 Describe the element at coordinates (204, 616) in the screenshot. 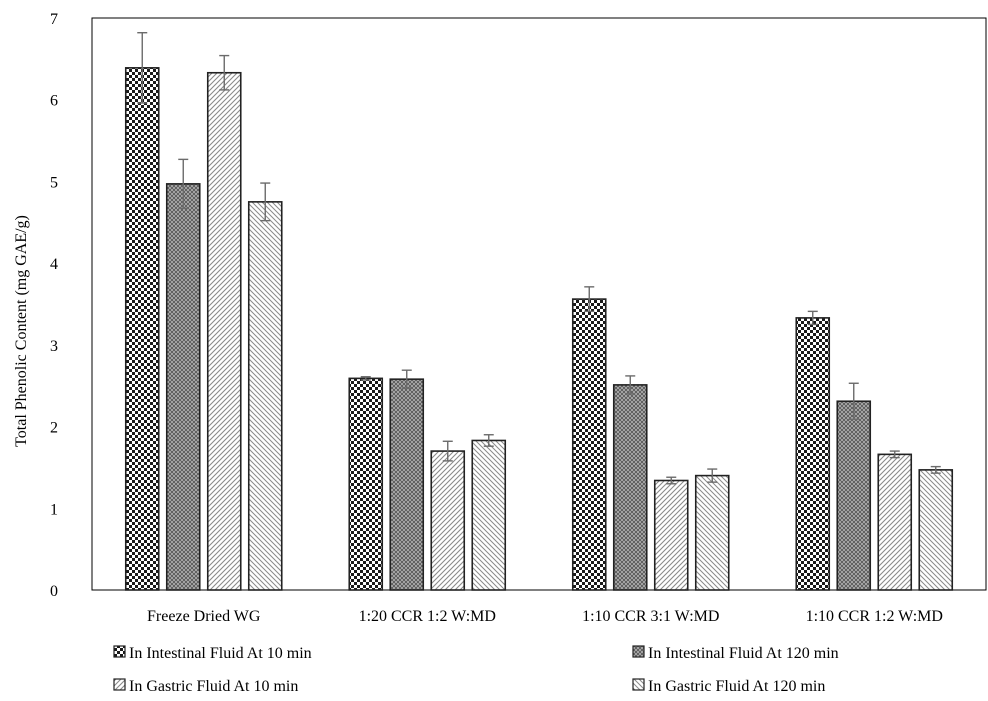

I see `x-category-label: Freeze Dried WG` at that location.